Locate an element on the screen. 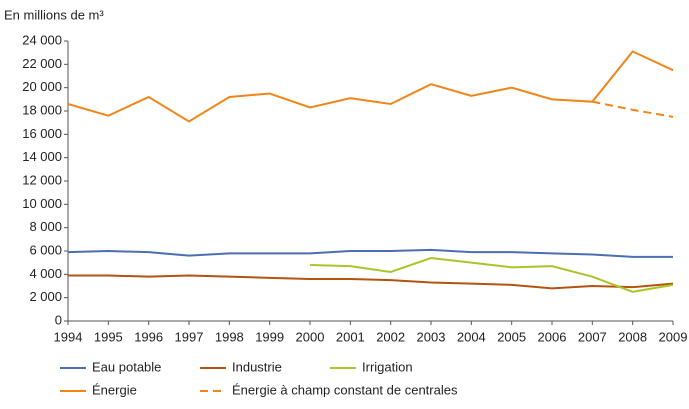  x-tick-label: 2002 is located at coordinates (390, 336).